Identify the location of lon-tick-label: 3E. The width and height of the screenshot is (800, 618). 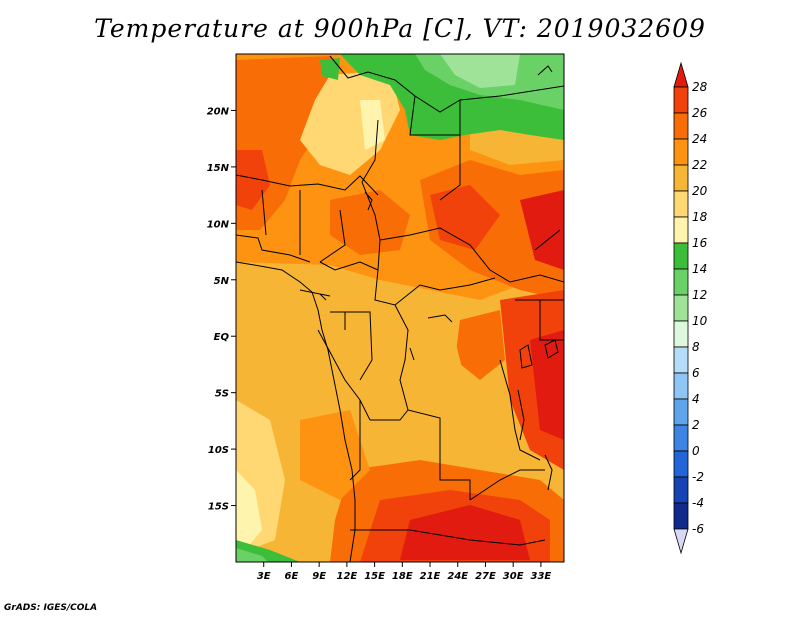
(264, 576).